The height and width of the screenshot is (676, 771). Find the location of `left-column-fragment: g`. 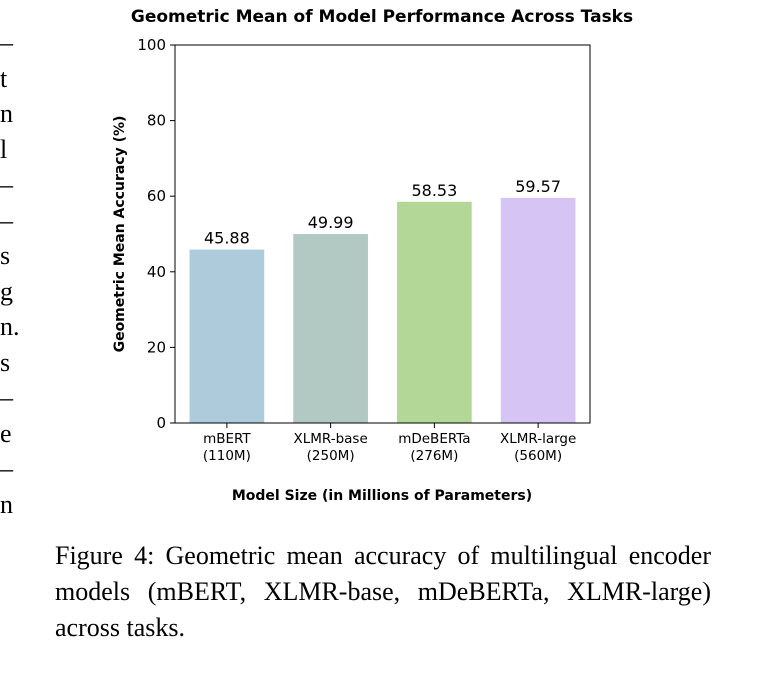

left-column-fragment: g is located at coordinates (6, 291).